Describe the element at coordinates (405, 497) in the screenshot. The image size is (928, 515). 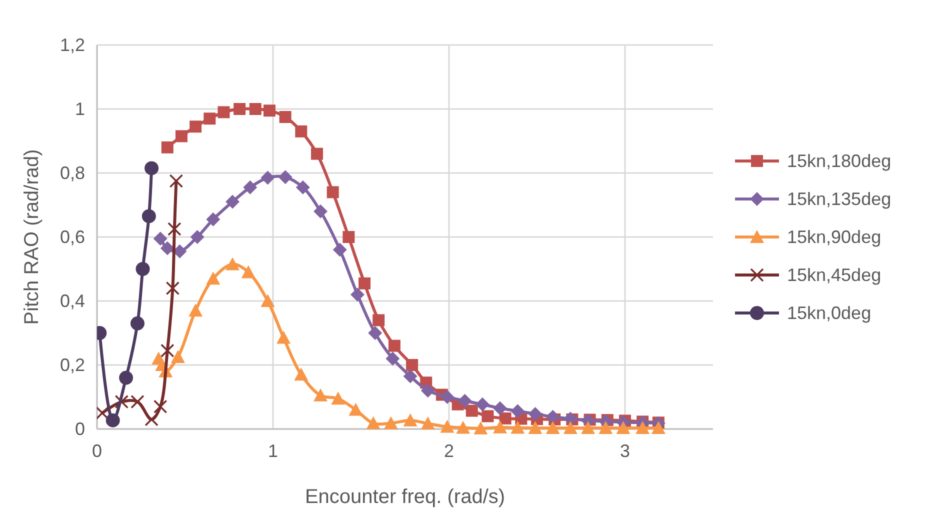
I see `x-axis-title: Encounter freq. (rad/s)` at that location.